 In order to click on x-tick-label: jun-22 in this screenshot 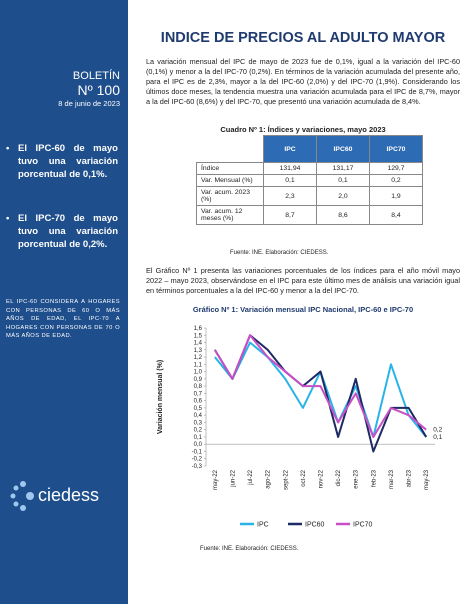, I will do `click(233, 478)`.